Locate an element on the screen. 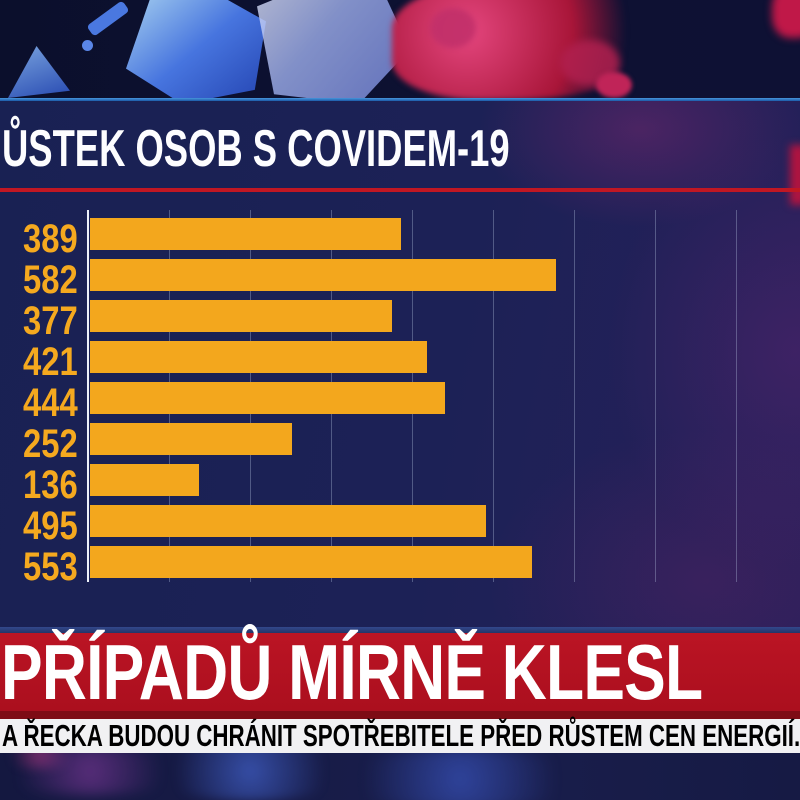 This screenshot has width=800, height=800. bar-row: 421 is located at coordinates (400, 361).